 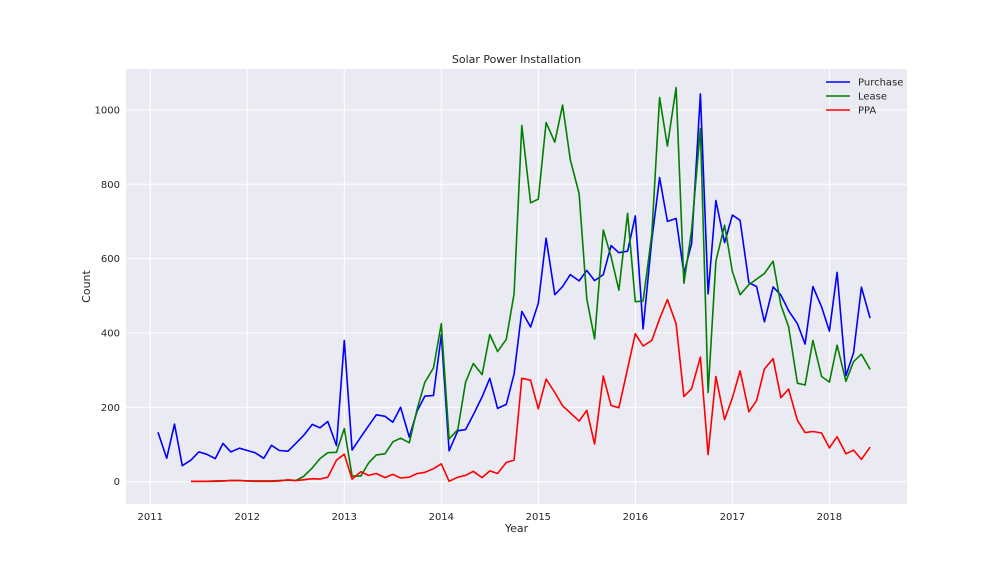 What do you see at coordinates (107, 296) in the screenshot?
I see `y-tick-labels: 0 200 400 600 800 1000` at bounding box center [107, 296].